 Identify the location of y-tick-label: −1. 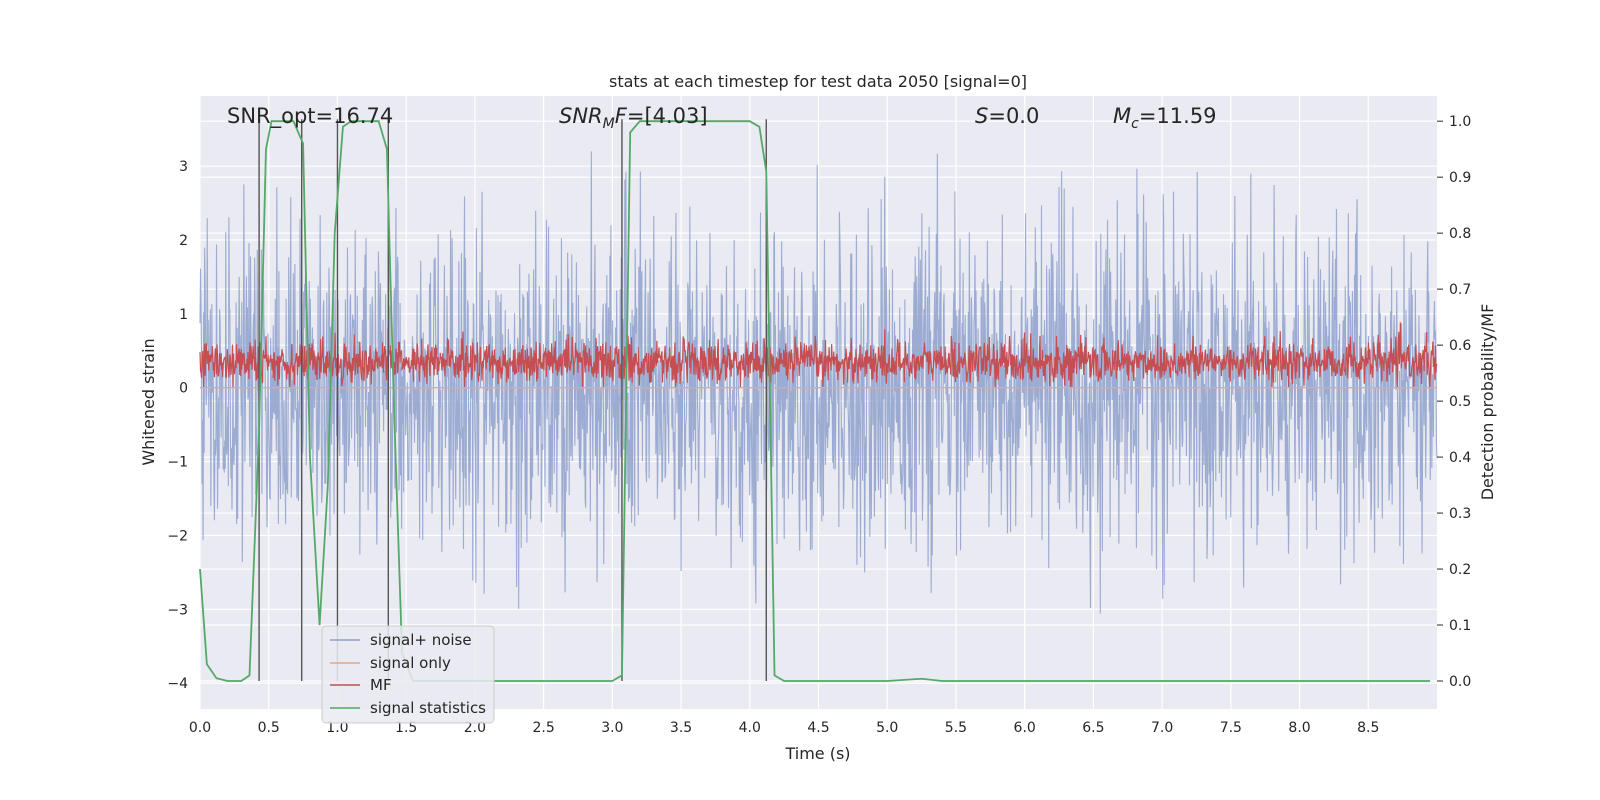
(177, 463).